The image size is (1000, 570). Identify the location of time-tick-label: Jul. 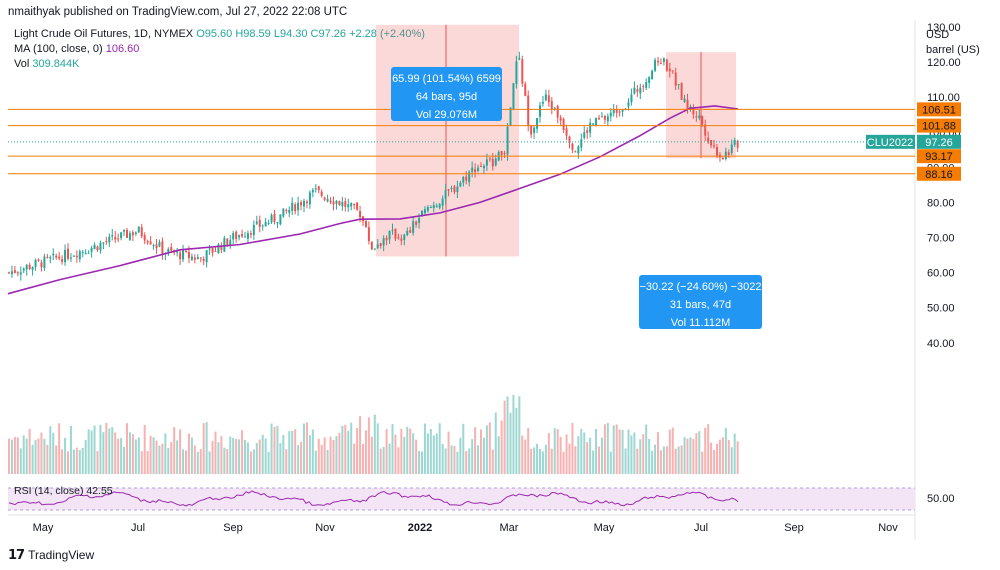
(138, 528).